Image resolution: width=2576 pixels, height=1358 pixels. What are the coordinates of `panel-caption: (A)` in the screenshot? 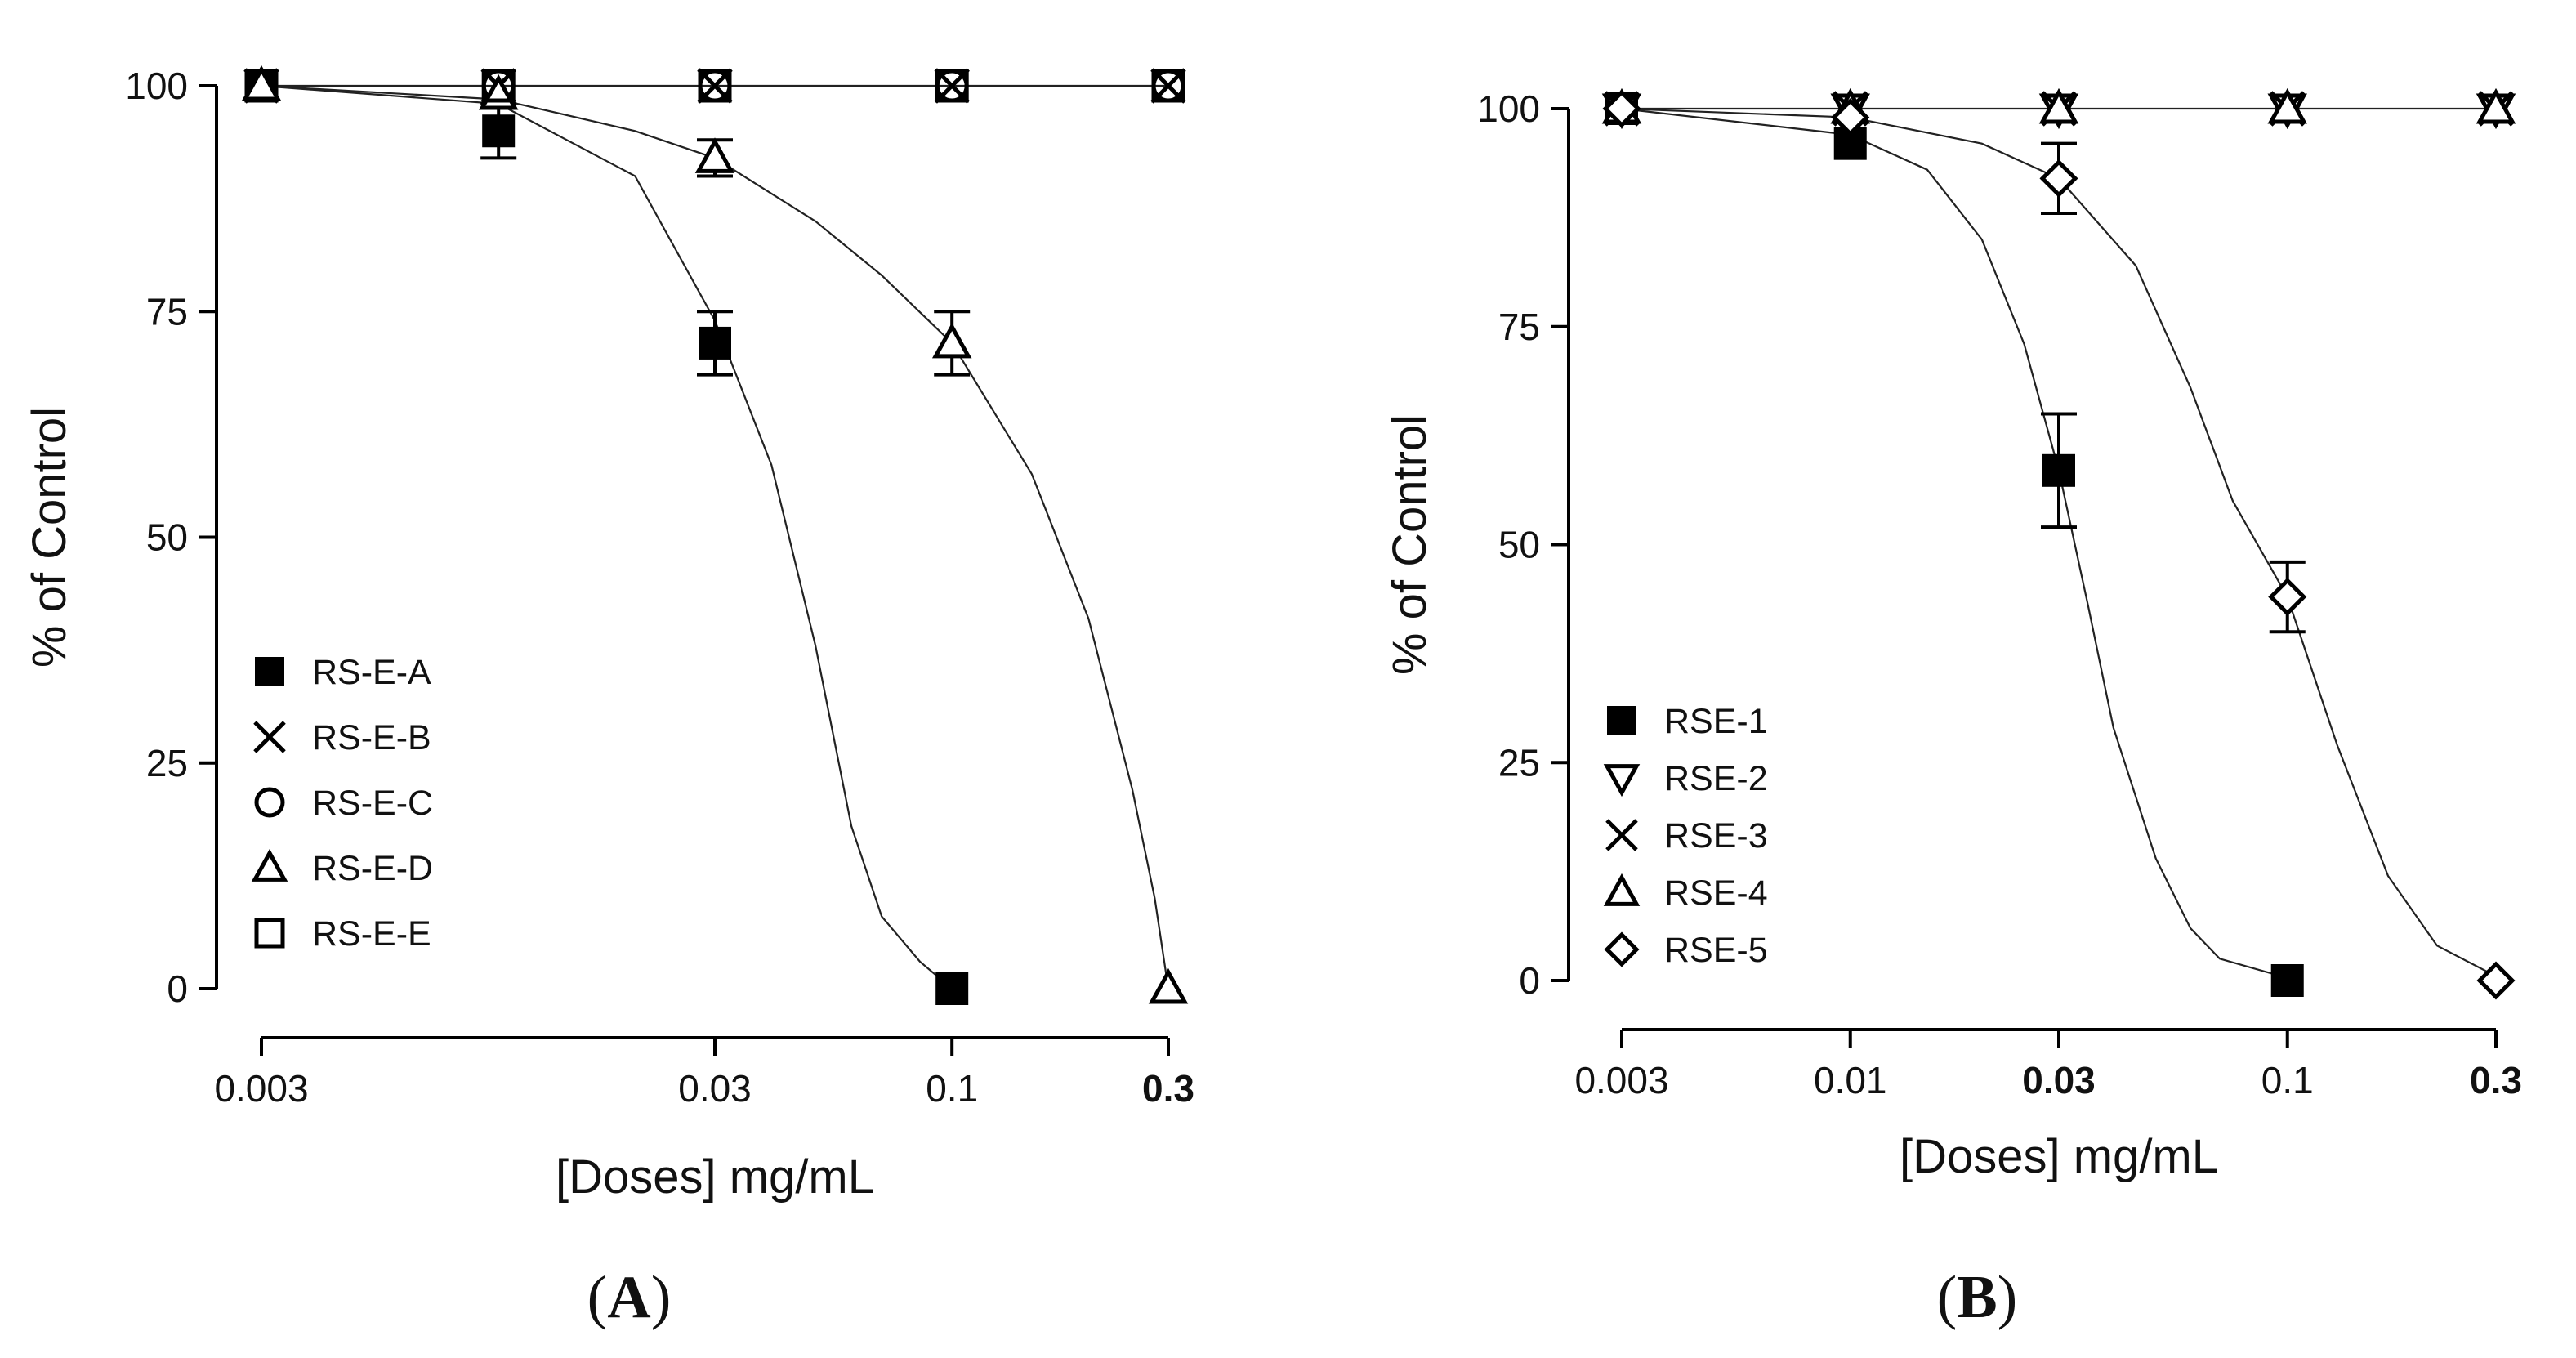 It's located at (630, 1298).